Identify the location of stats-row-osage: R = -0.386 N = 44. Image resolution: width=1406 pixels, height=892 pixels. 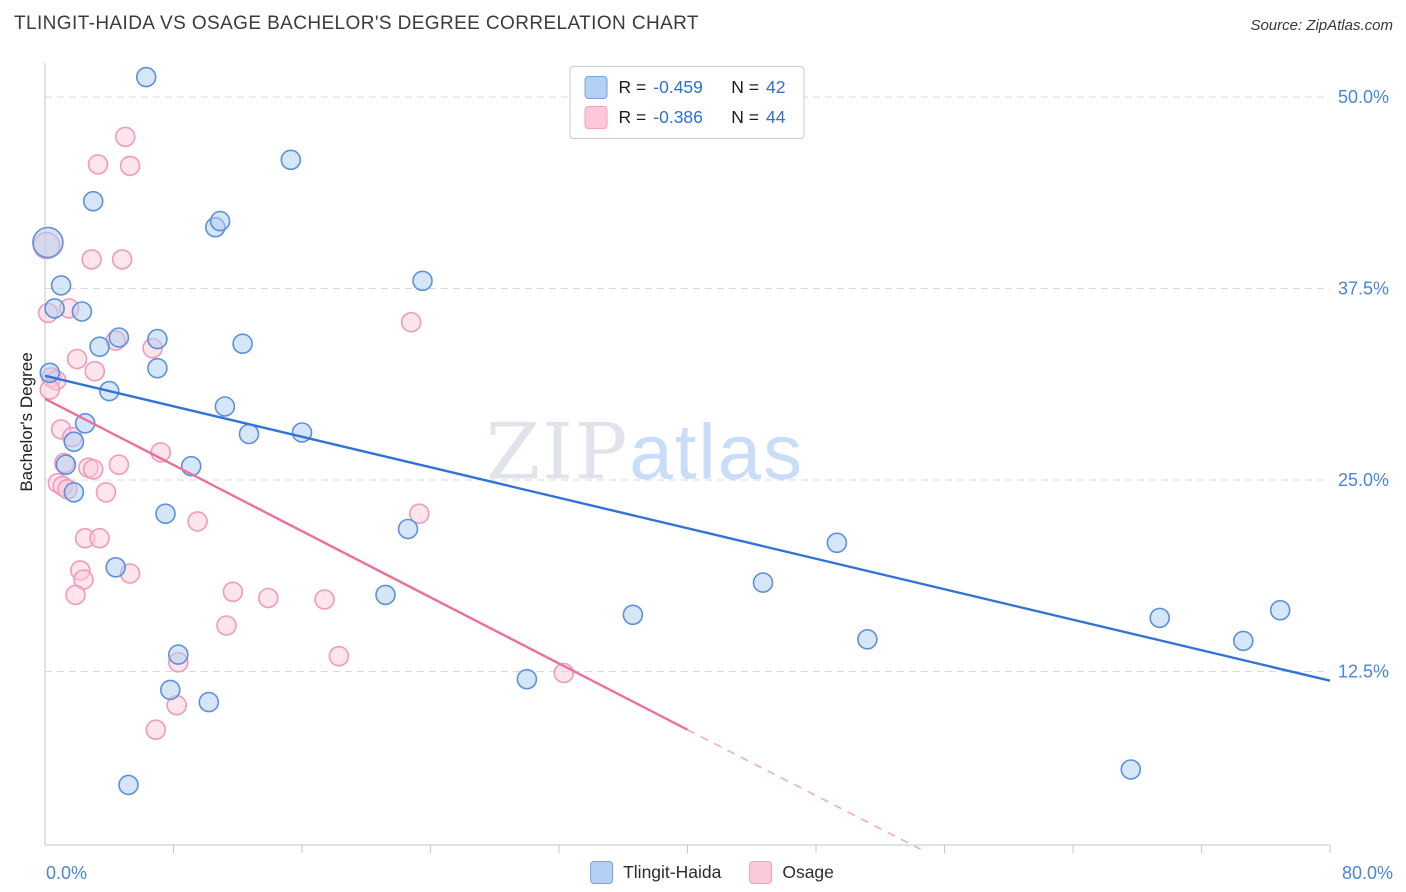
(685, 117).